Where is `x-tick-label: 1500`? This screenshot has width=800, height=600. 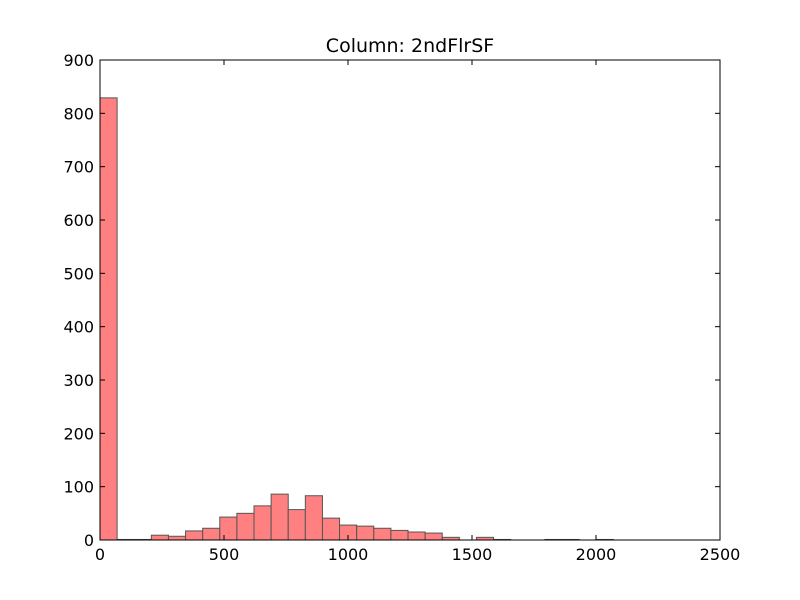
x-tick-label: 1500 is located at coordinates (472, 554).